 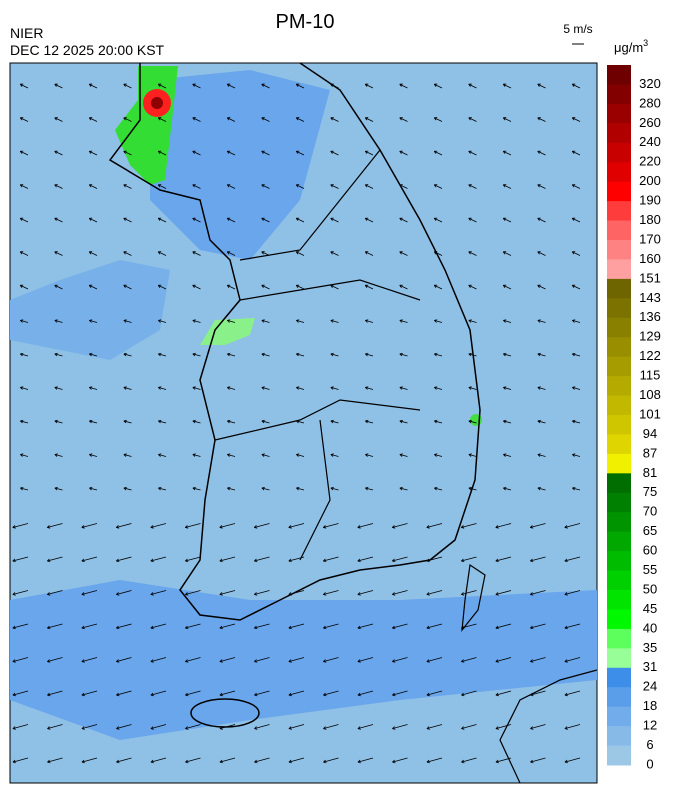 What do you see at coordinates (473, 597) in the screenshot?
I see `island` at bounding box center [473, 597].